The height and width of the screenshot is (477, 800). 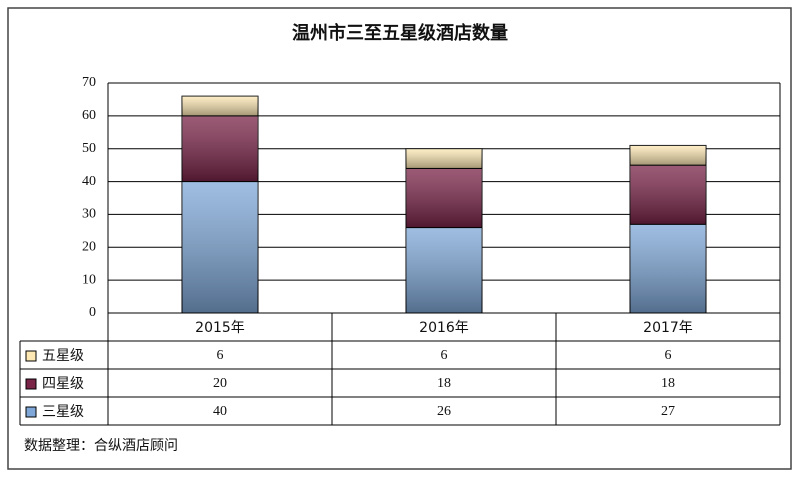 I want to click on y-tick-label: 30, so click(x=89, y=214).